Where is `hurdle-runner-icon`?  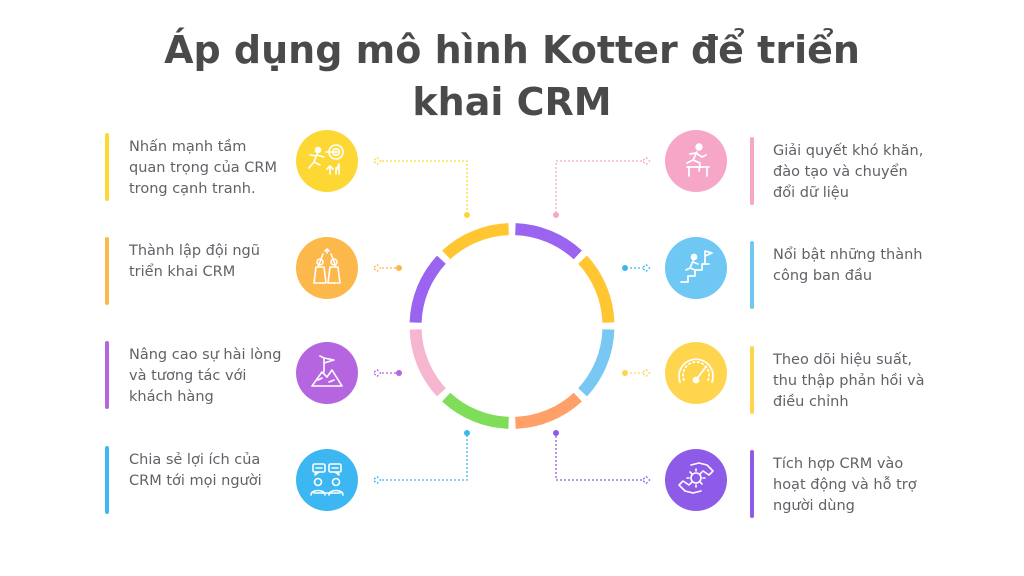 hurdle-runner-icon is located at coordinates (696, 161).